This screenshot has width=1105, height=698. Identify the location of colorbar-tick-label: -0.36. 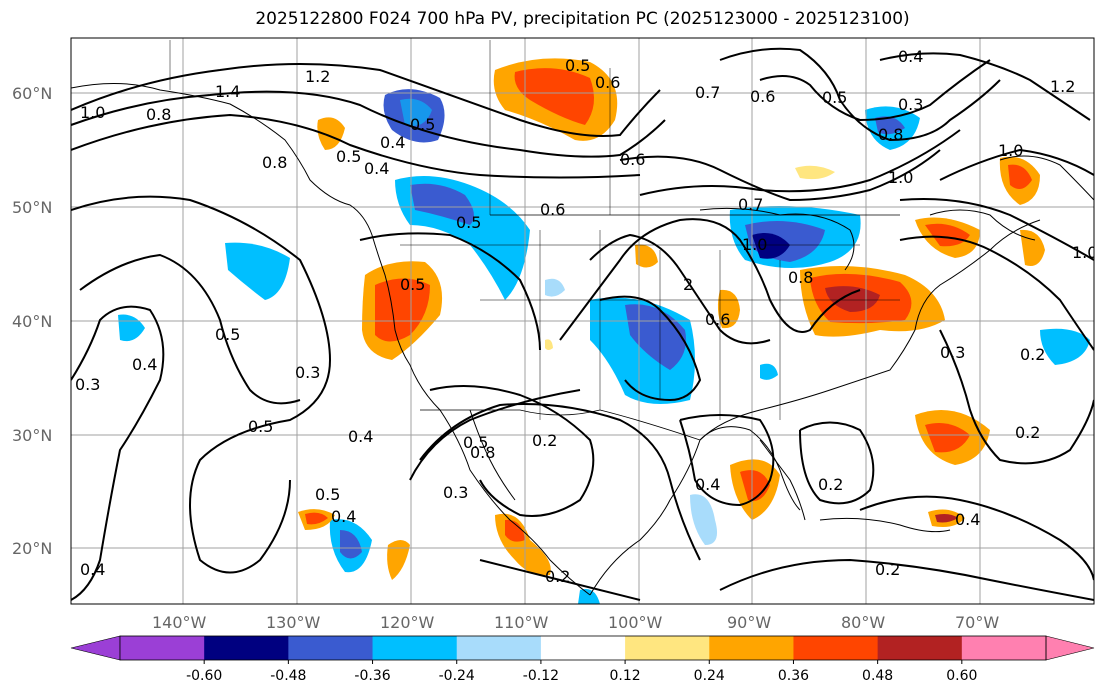
(372, 676).